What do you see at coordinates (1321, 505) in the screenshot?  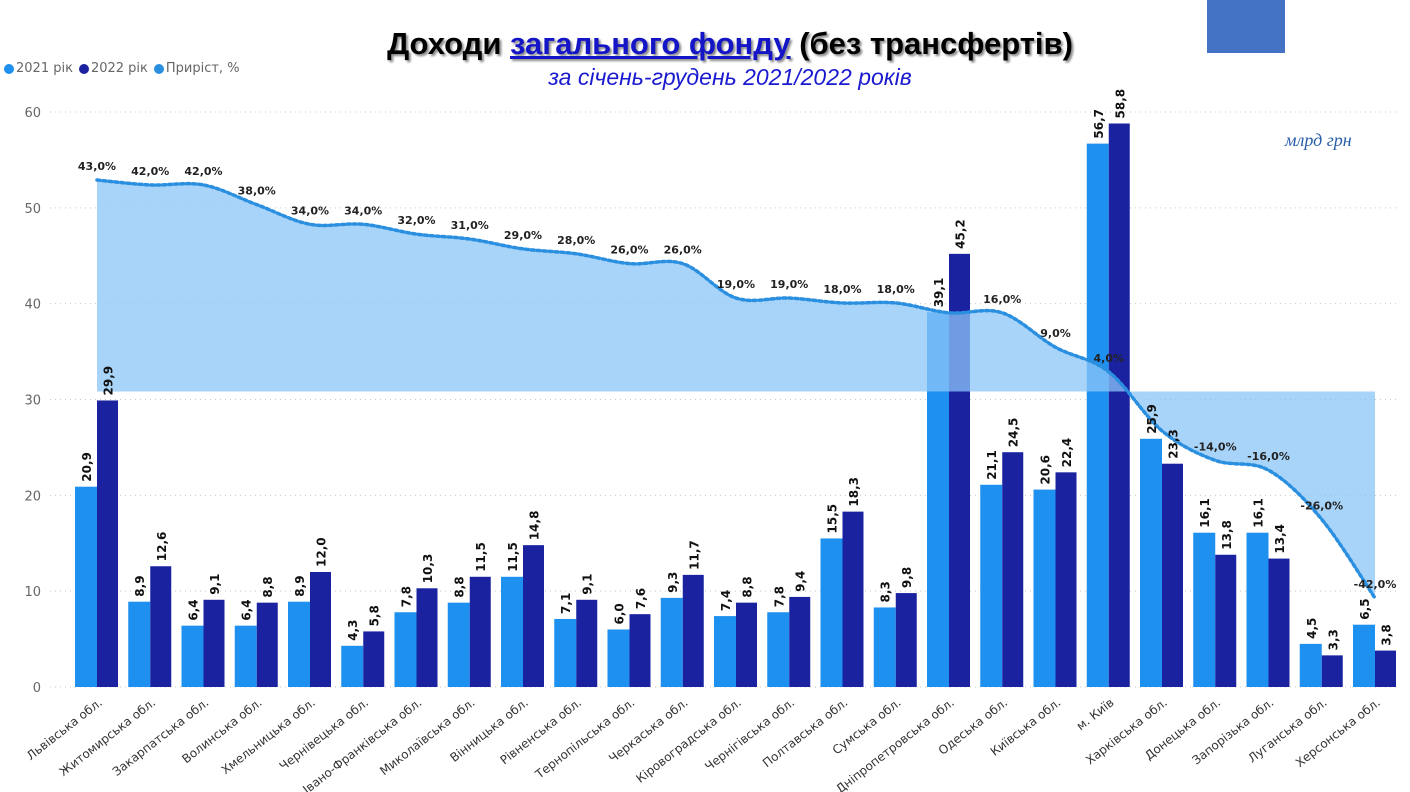 I see `growth-value-label: -26,0%` at bounding box center [1321, 505].